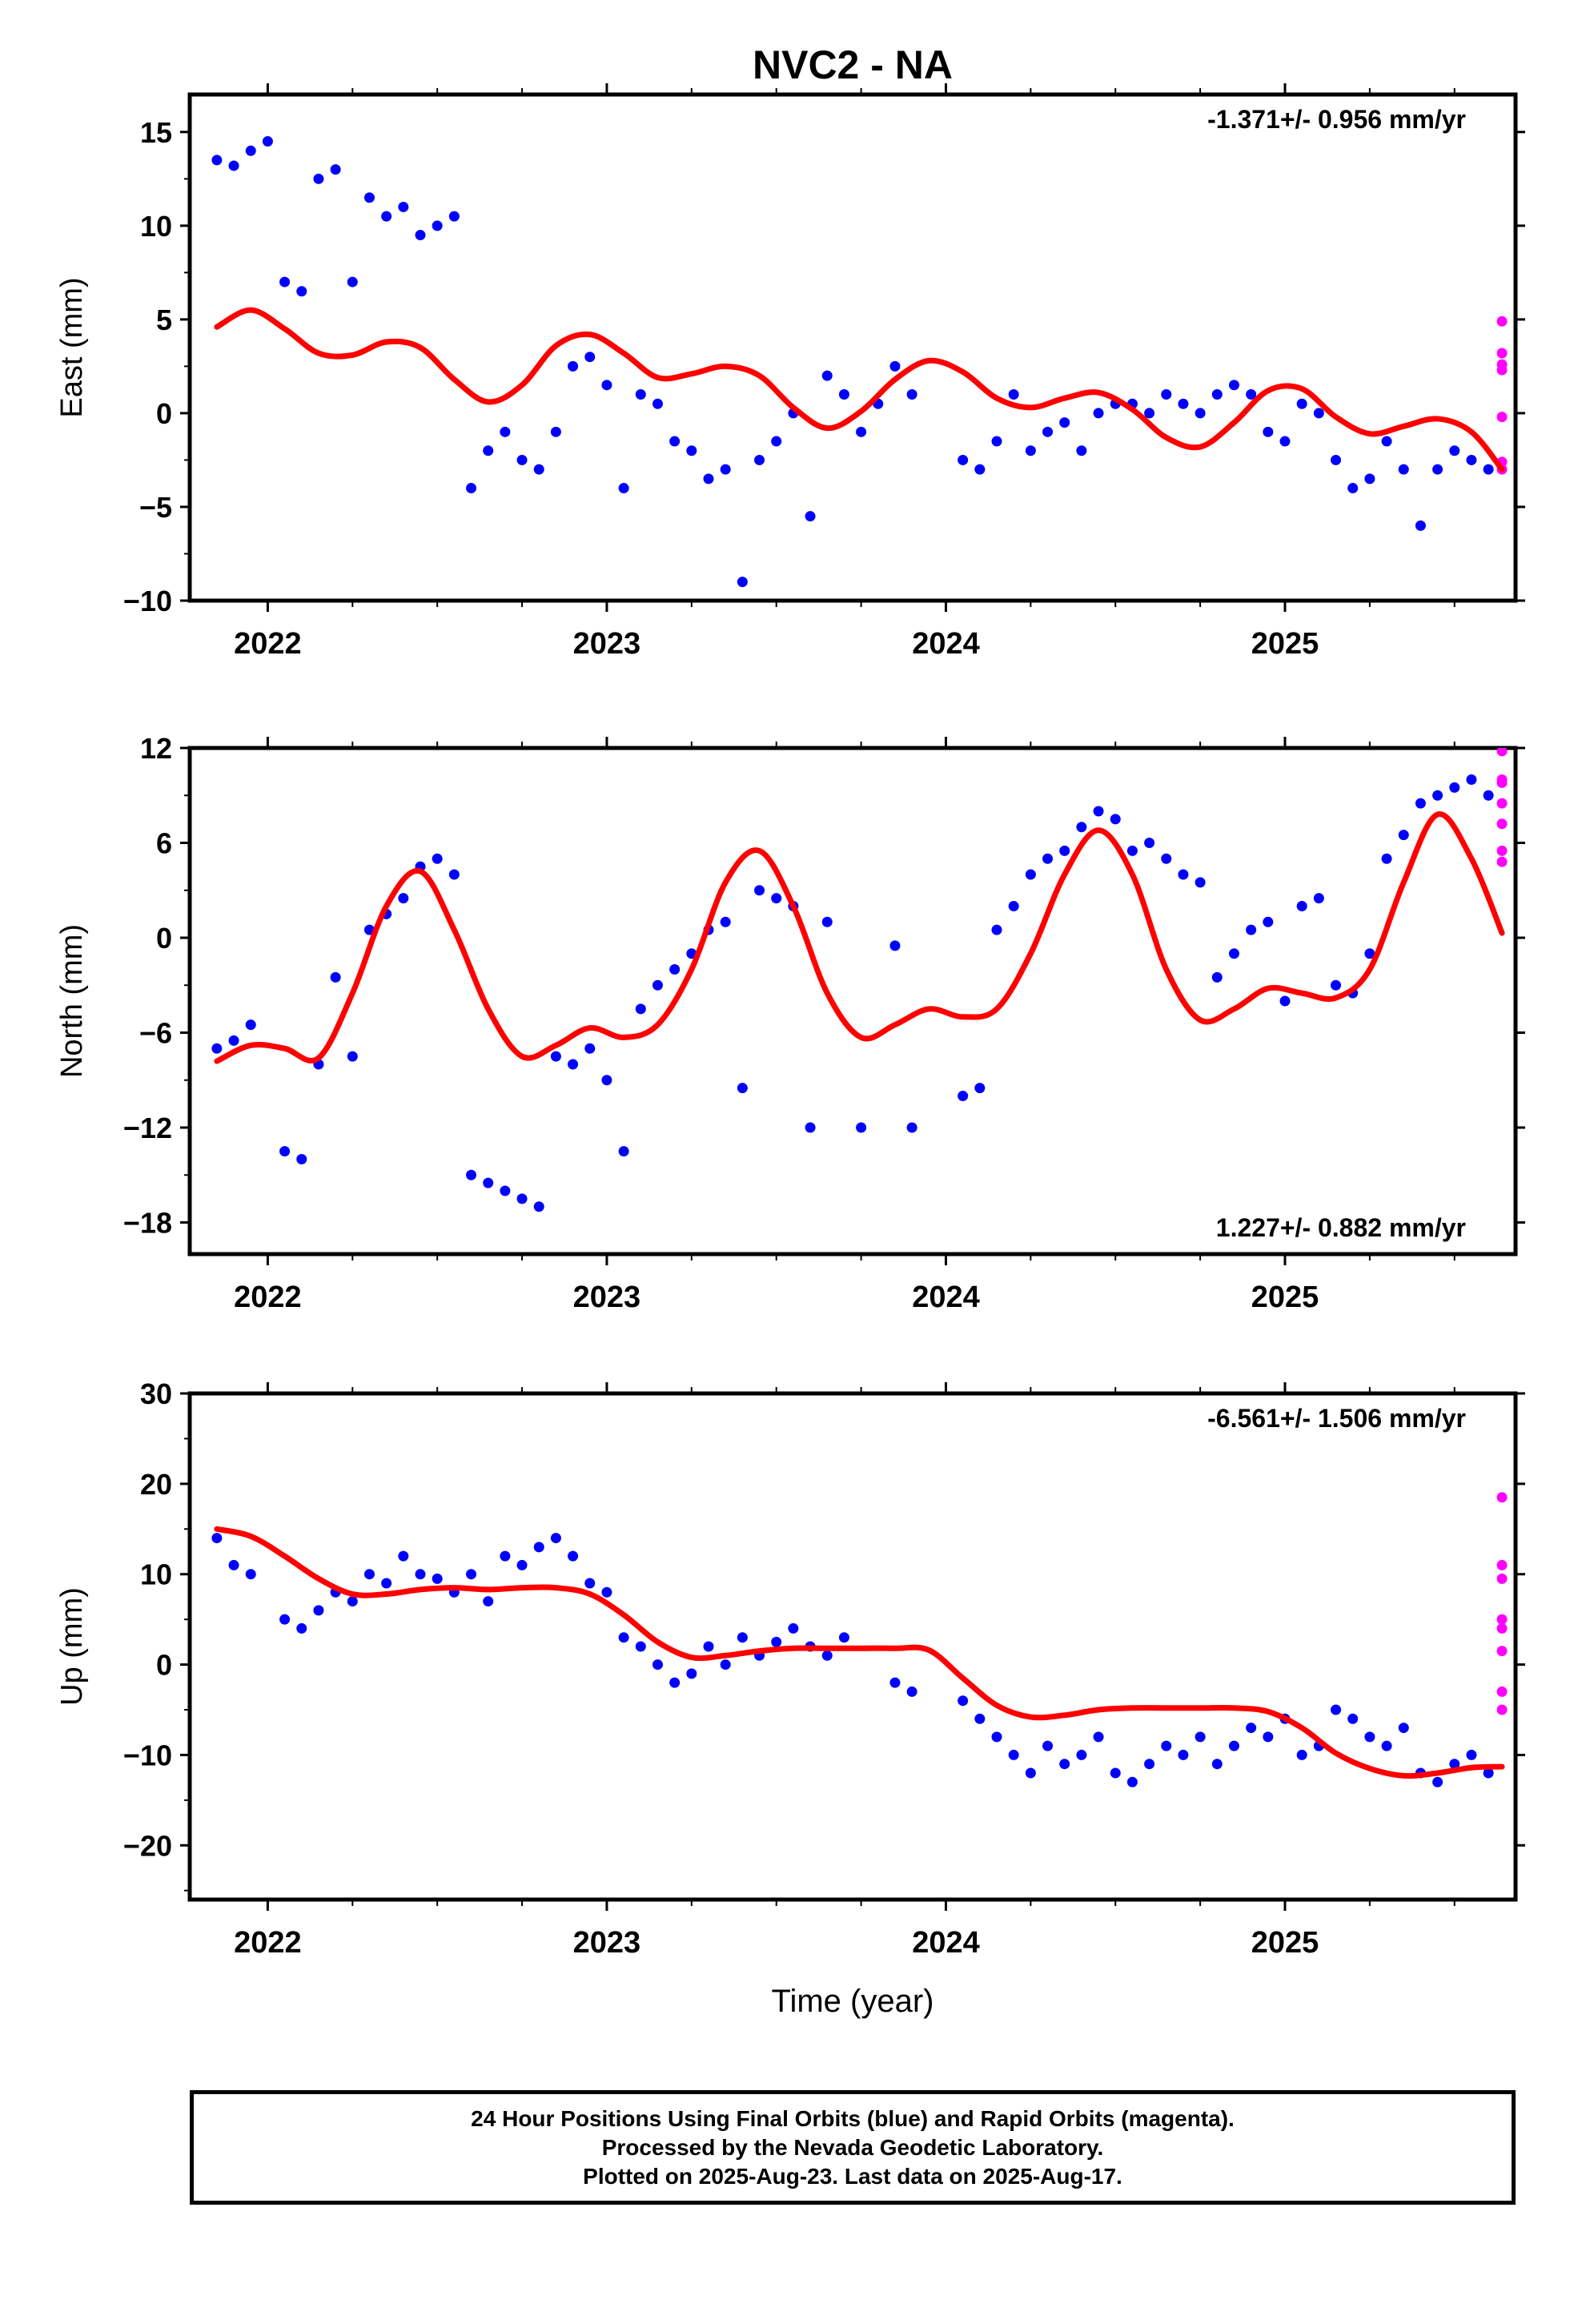 Image resolution: width=1582 pixels, height=2324 pixels. I want to click on y-tick-label: 6, so click(164, 843).